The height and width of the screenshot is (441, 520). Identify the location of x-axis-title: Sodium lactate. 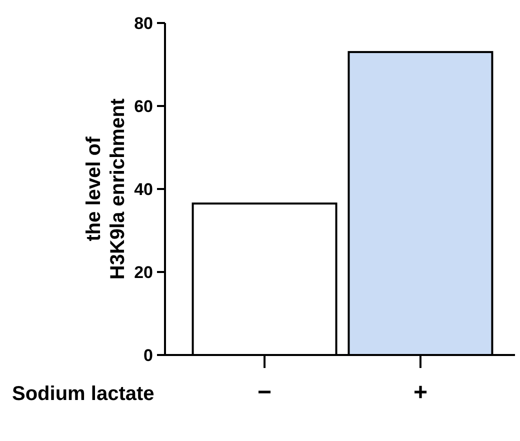
(83, 394).